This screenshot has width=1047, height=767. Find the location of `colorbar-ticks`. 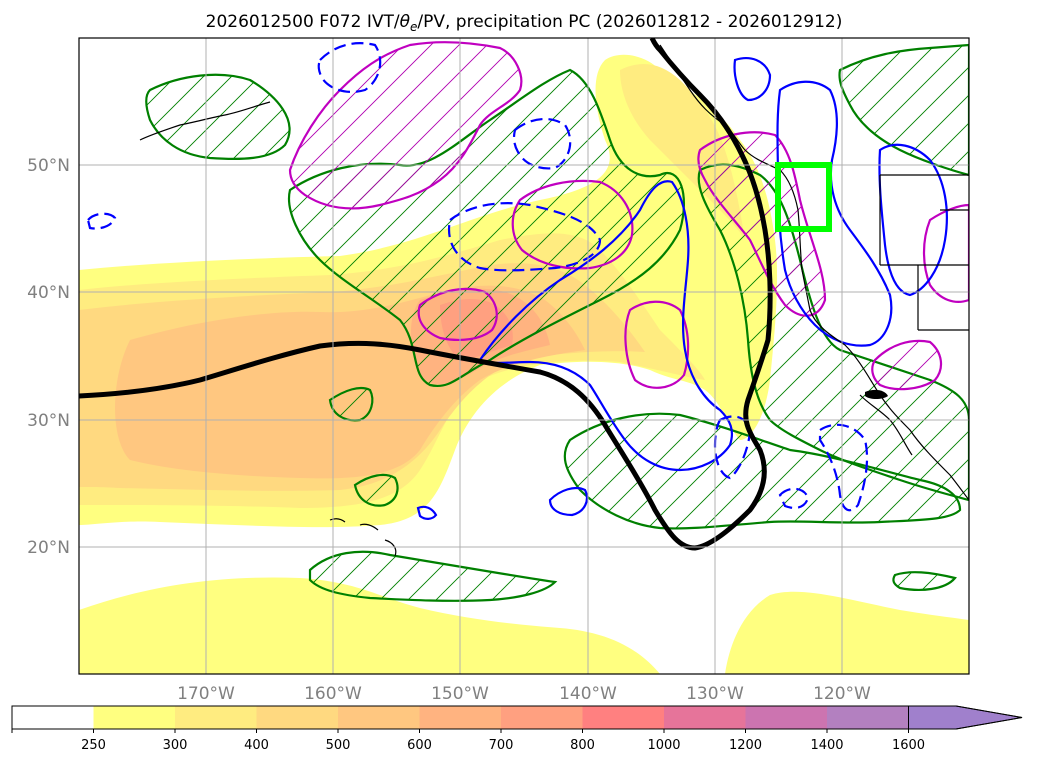

colorbar-ticks is located at coordinates (460, 731).